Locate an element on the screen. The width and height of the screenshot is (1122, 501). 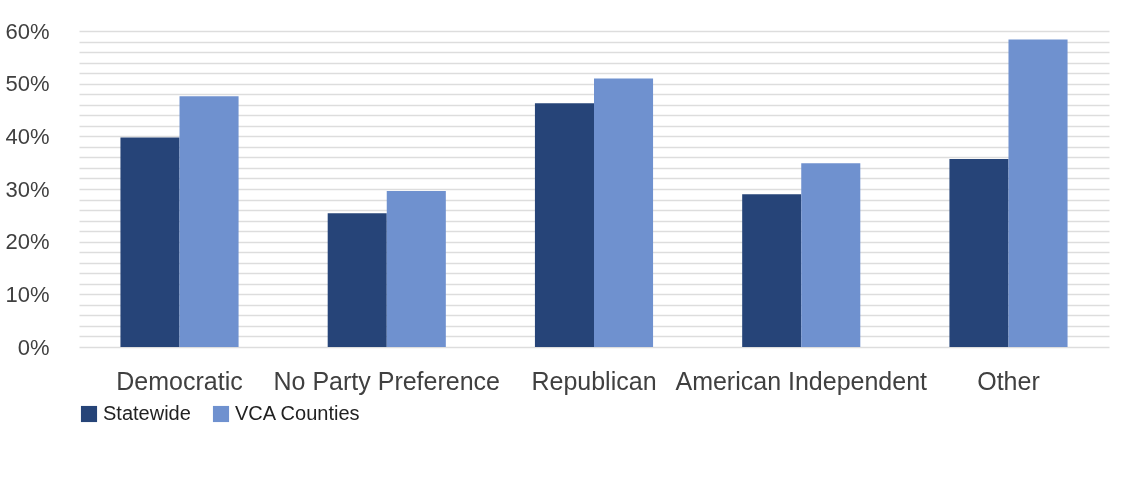
y-tick-label: 50% is located at coordinates (27, 84).